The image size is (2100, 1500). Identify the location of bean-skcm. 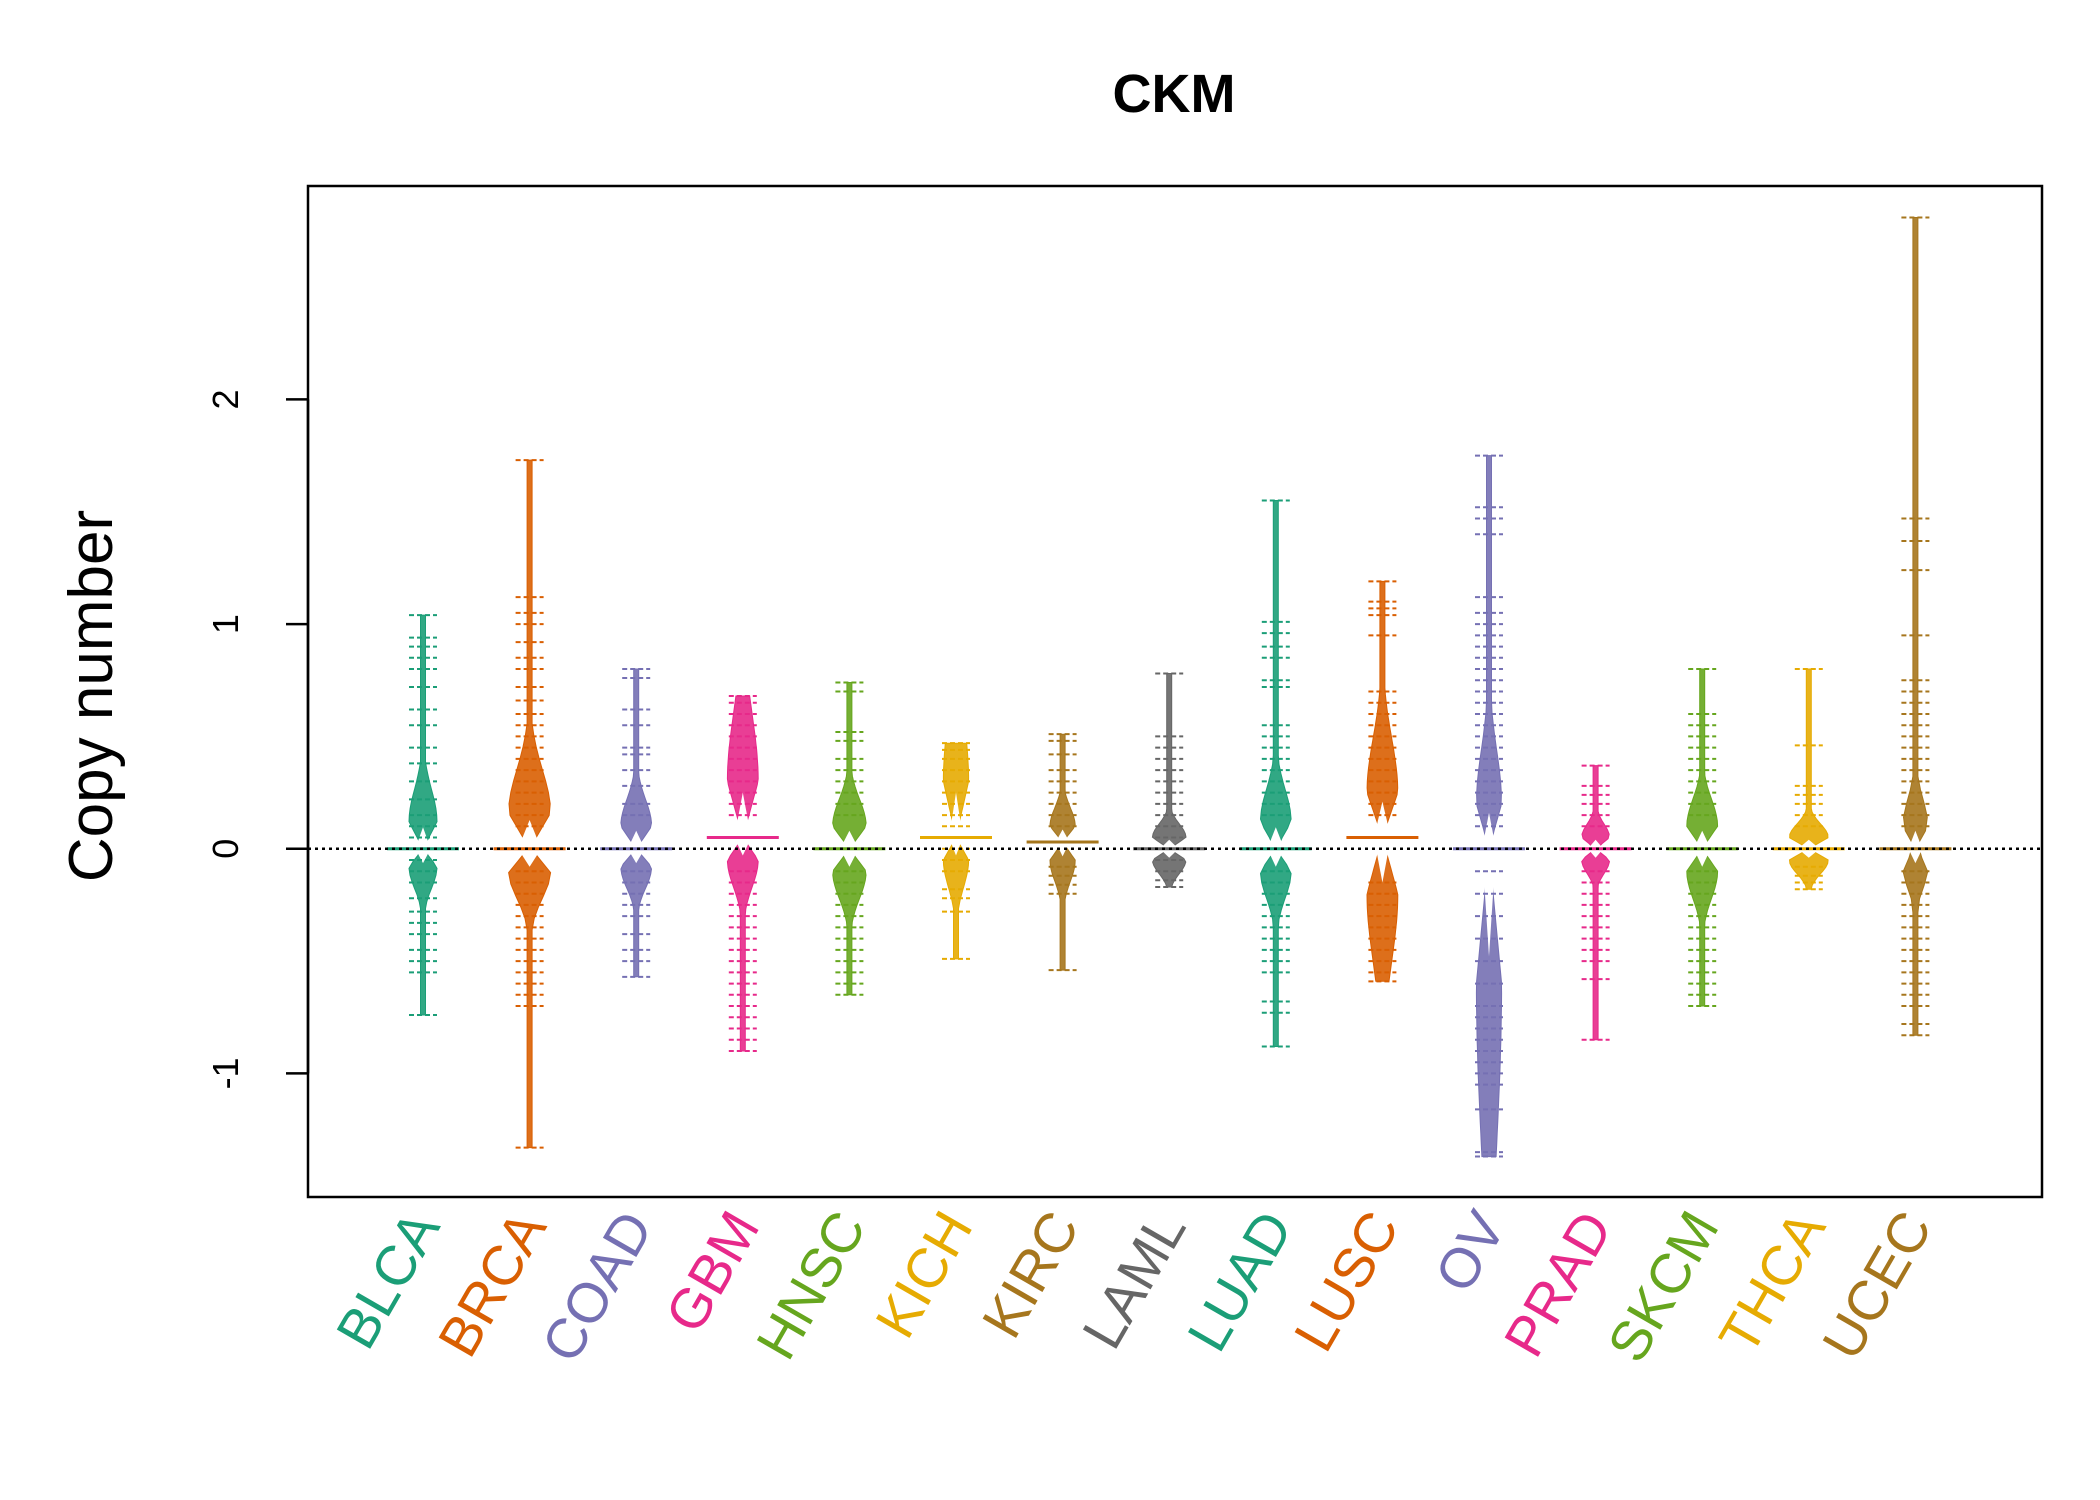
(1702, 838).